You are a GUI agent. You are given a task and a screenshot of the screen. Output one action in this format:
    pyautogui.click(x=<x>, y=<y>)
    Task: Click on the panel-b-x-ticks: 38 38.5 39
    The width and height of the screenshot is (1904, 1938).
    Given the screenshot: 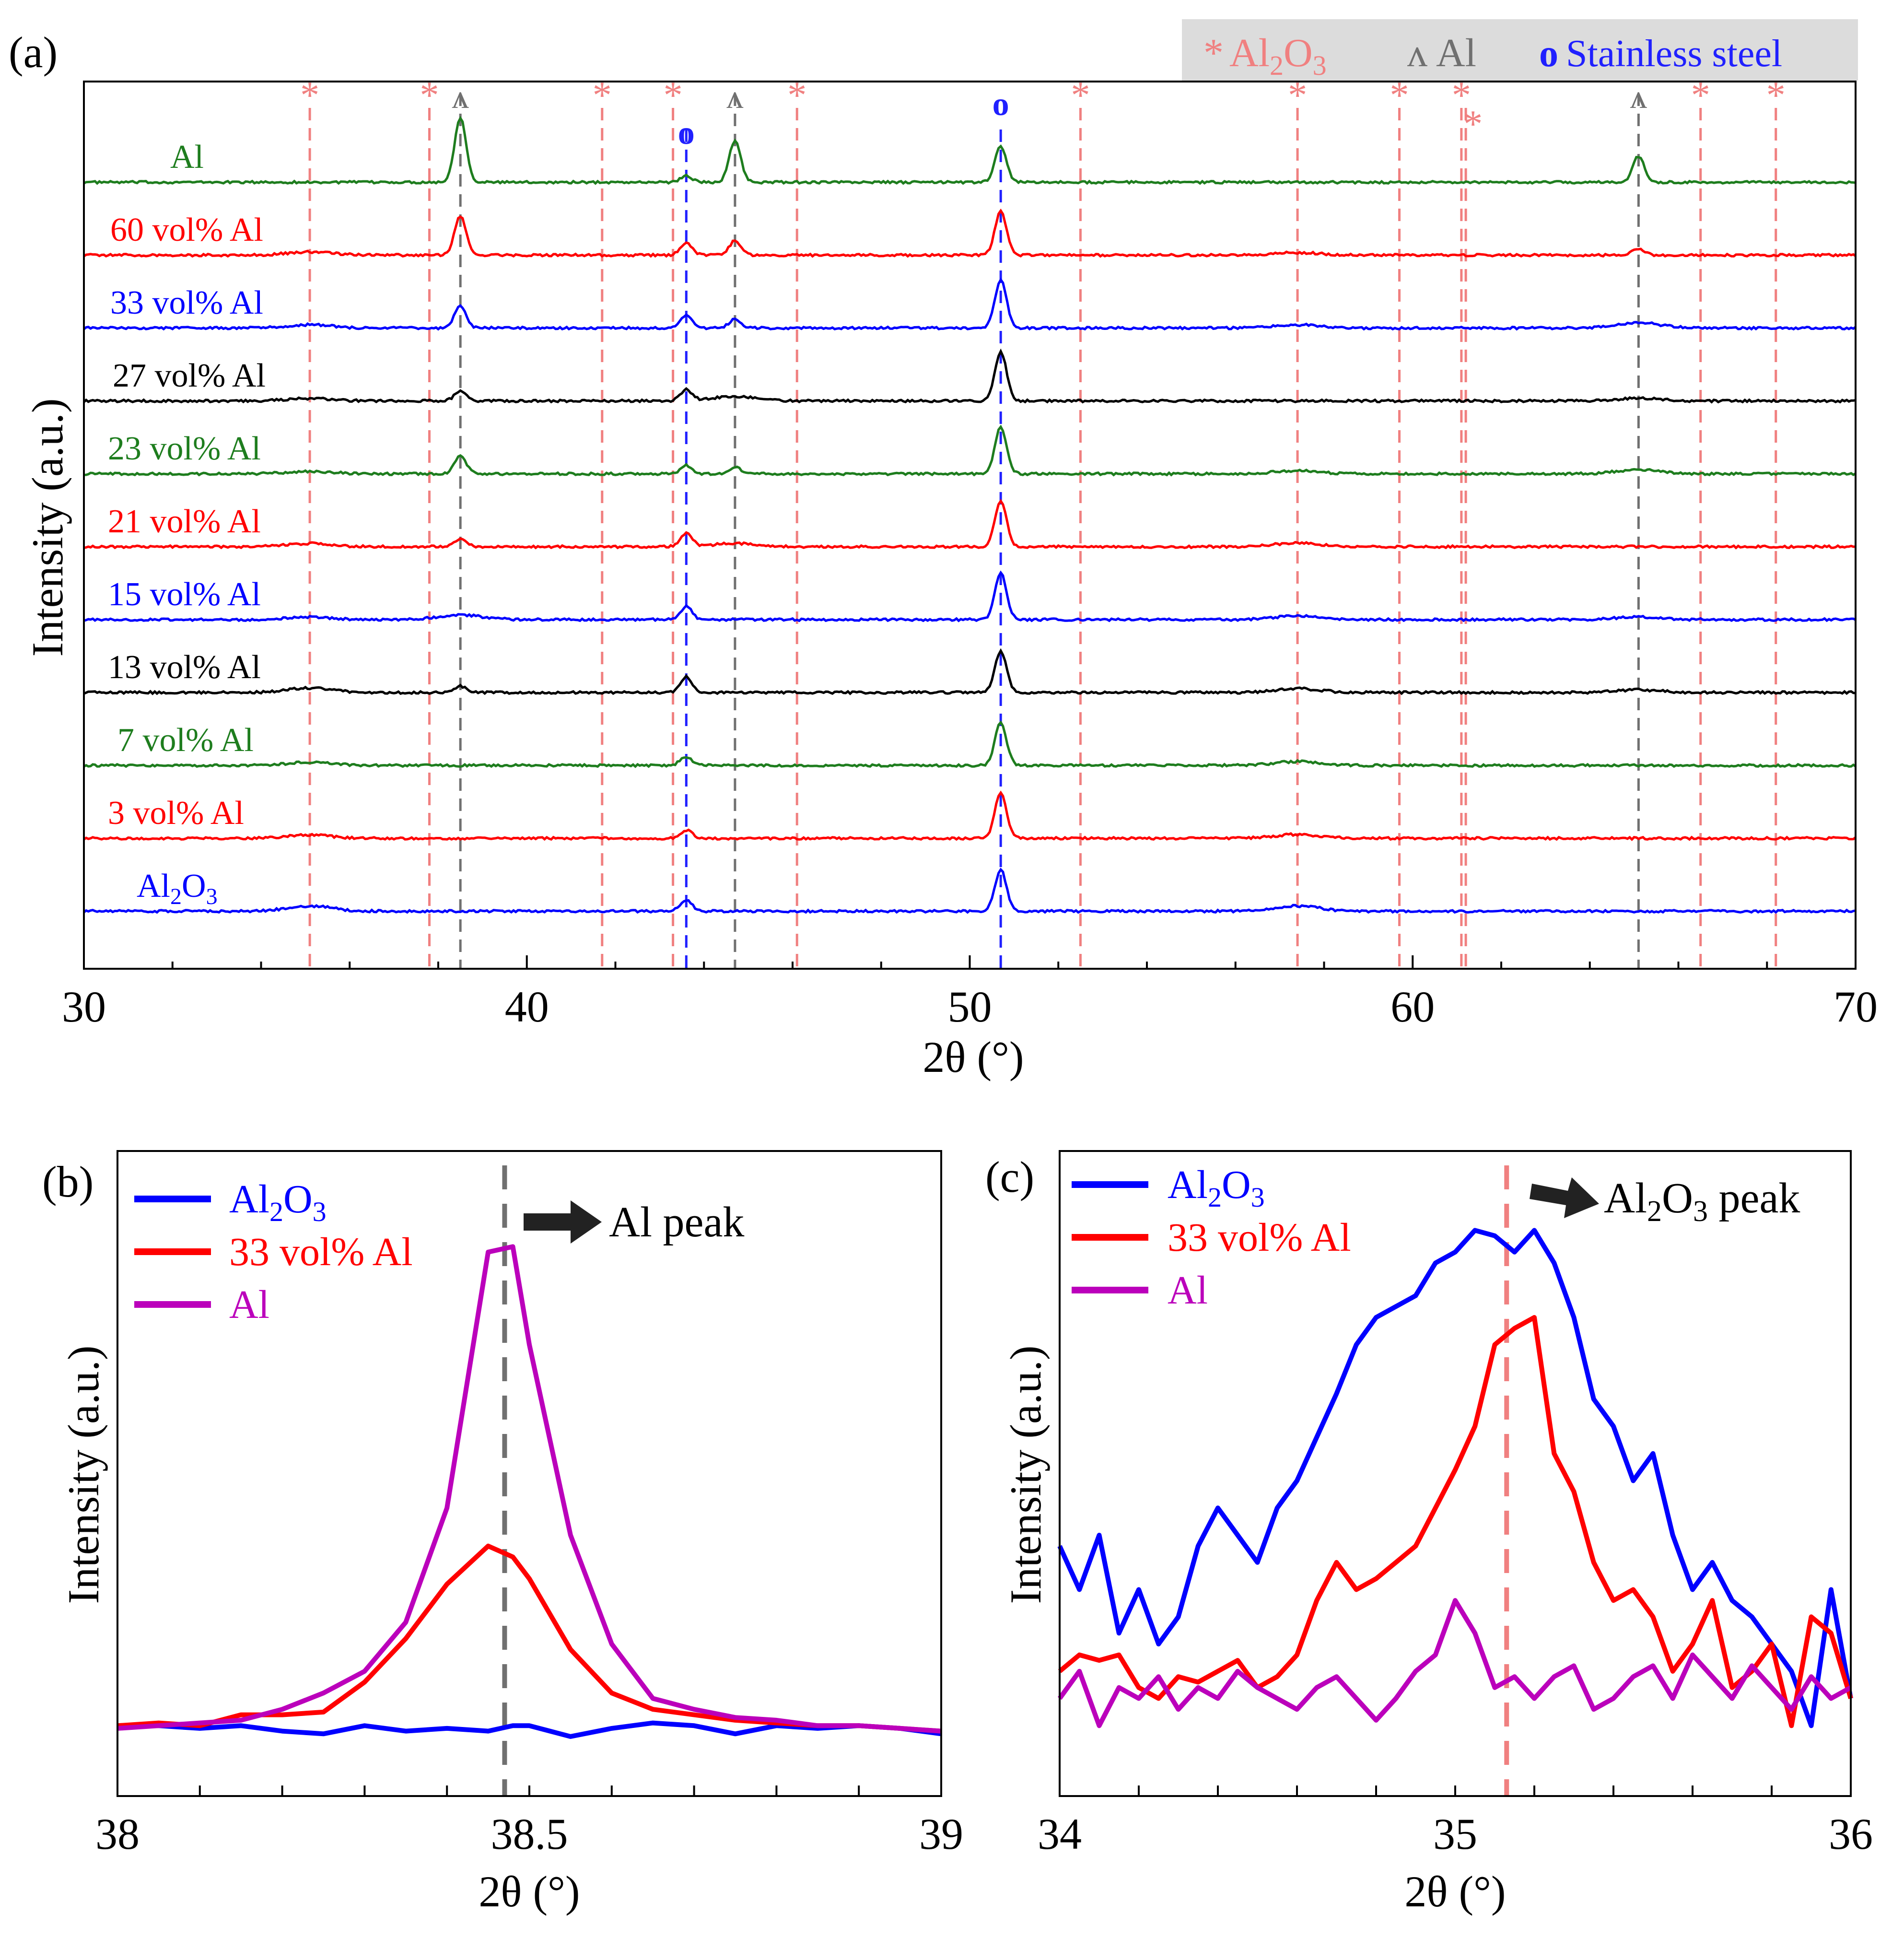 What is the action you would take?
    pyautogui.click(x=529, y=1822)
    